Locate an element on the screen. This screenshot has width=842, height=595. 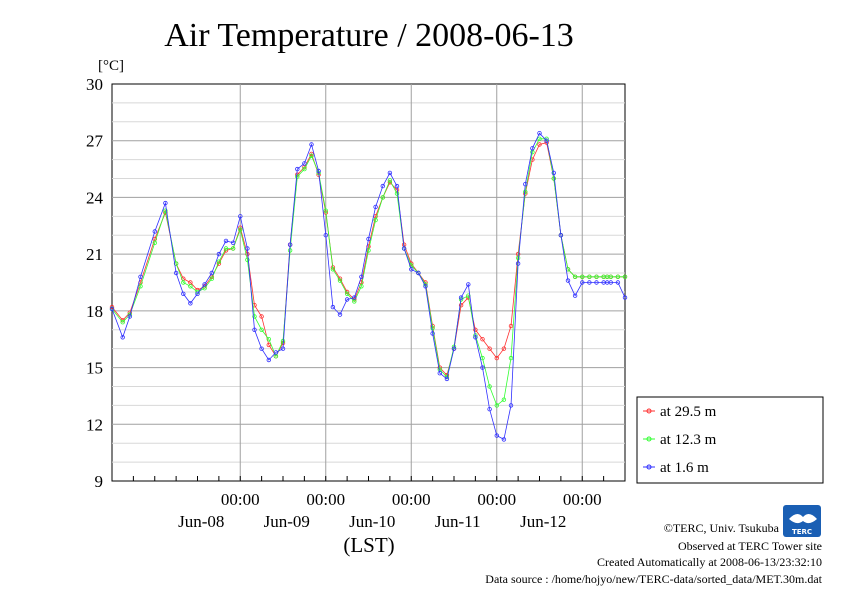
legend-label: at 1.6 m is located at coordinates (684, 468).